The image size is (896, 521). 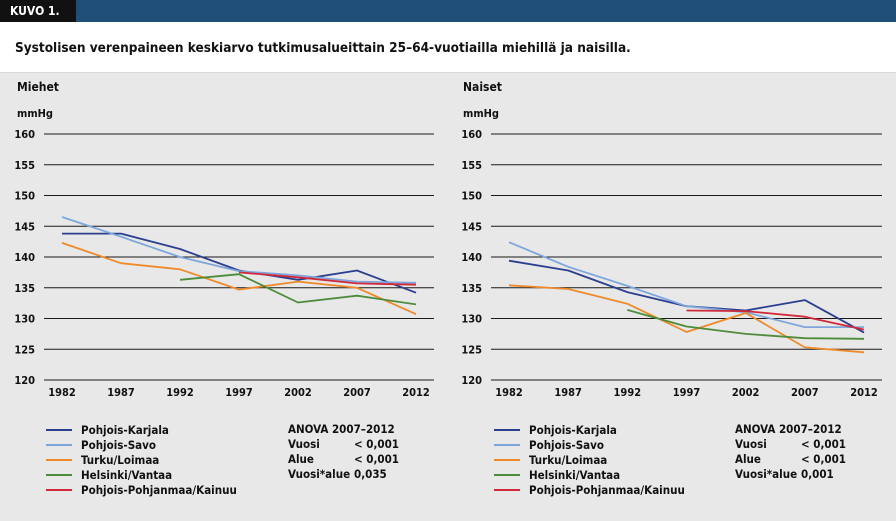 I want to click on figure-tag: KUVO 1., so click(x=38, y=11).